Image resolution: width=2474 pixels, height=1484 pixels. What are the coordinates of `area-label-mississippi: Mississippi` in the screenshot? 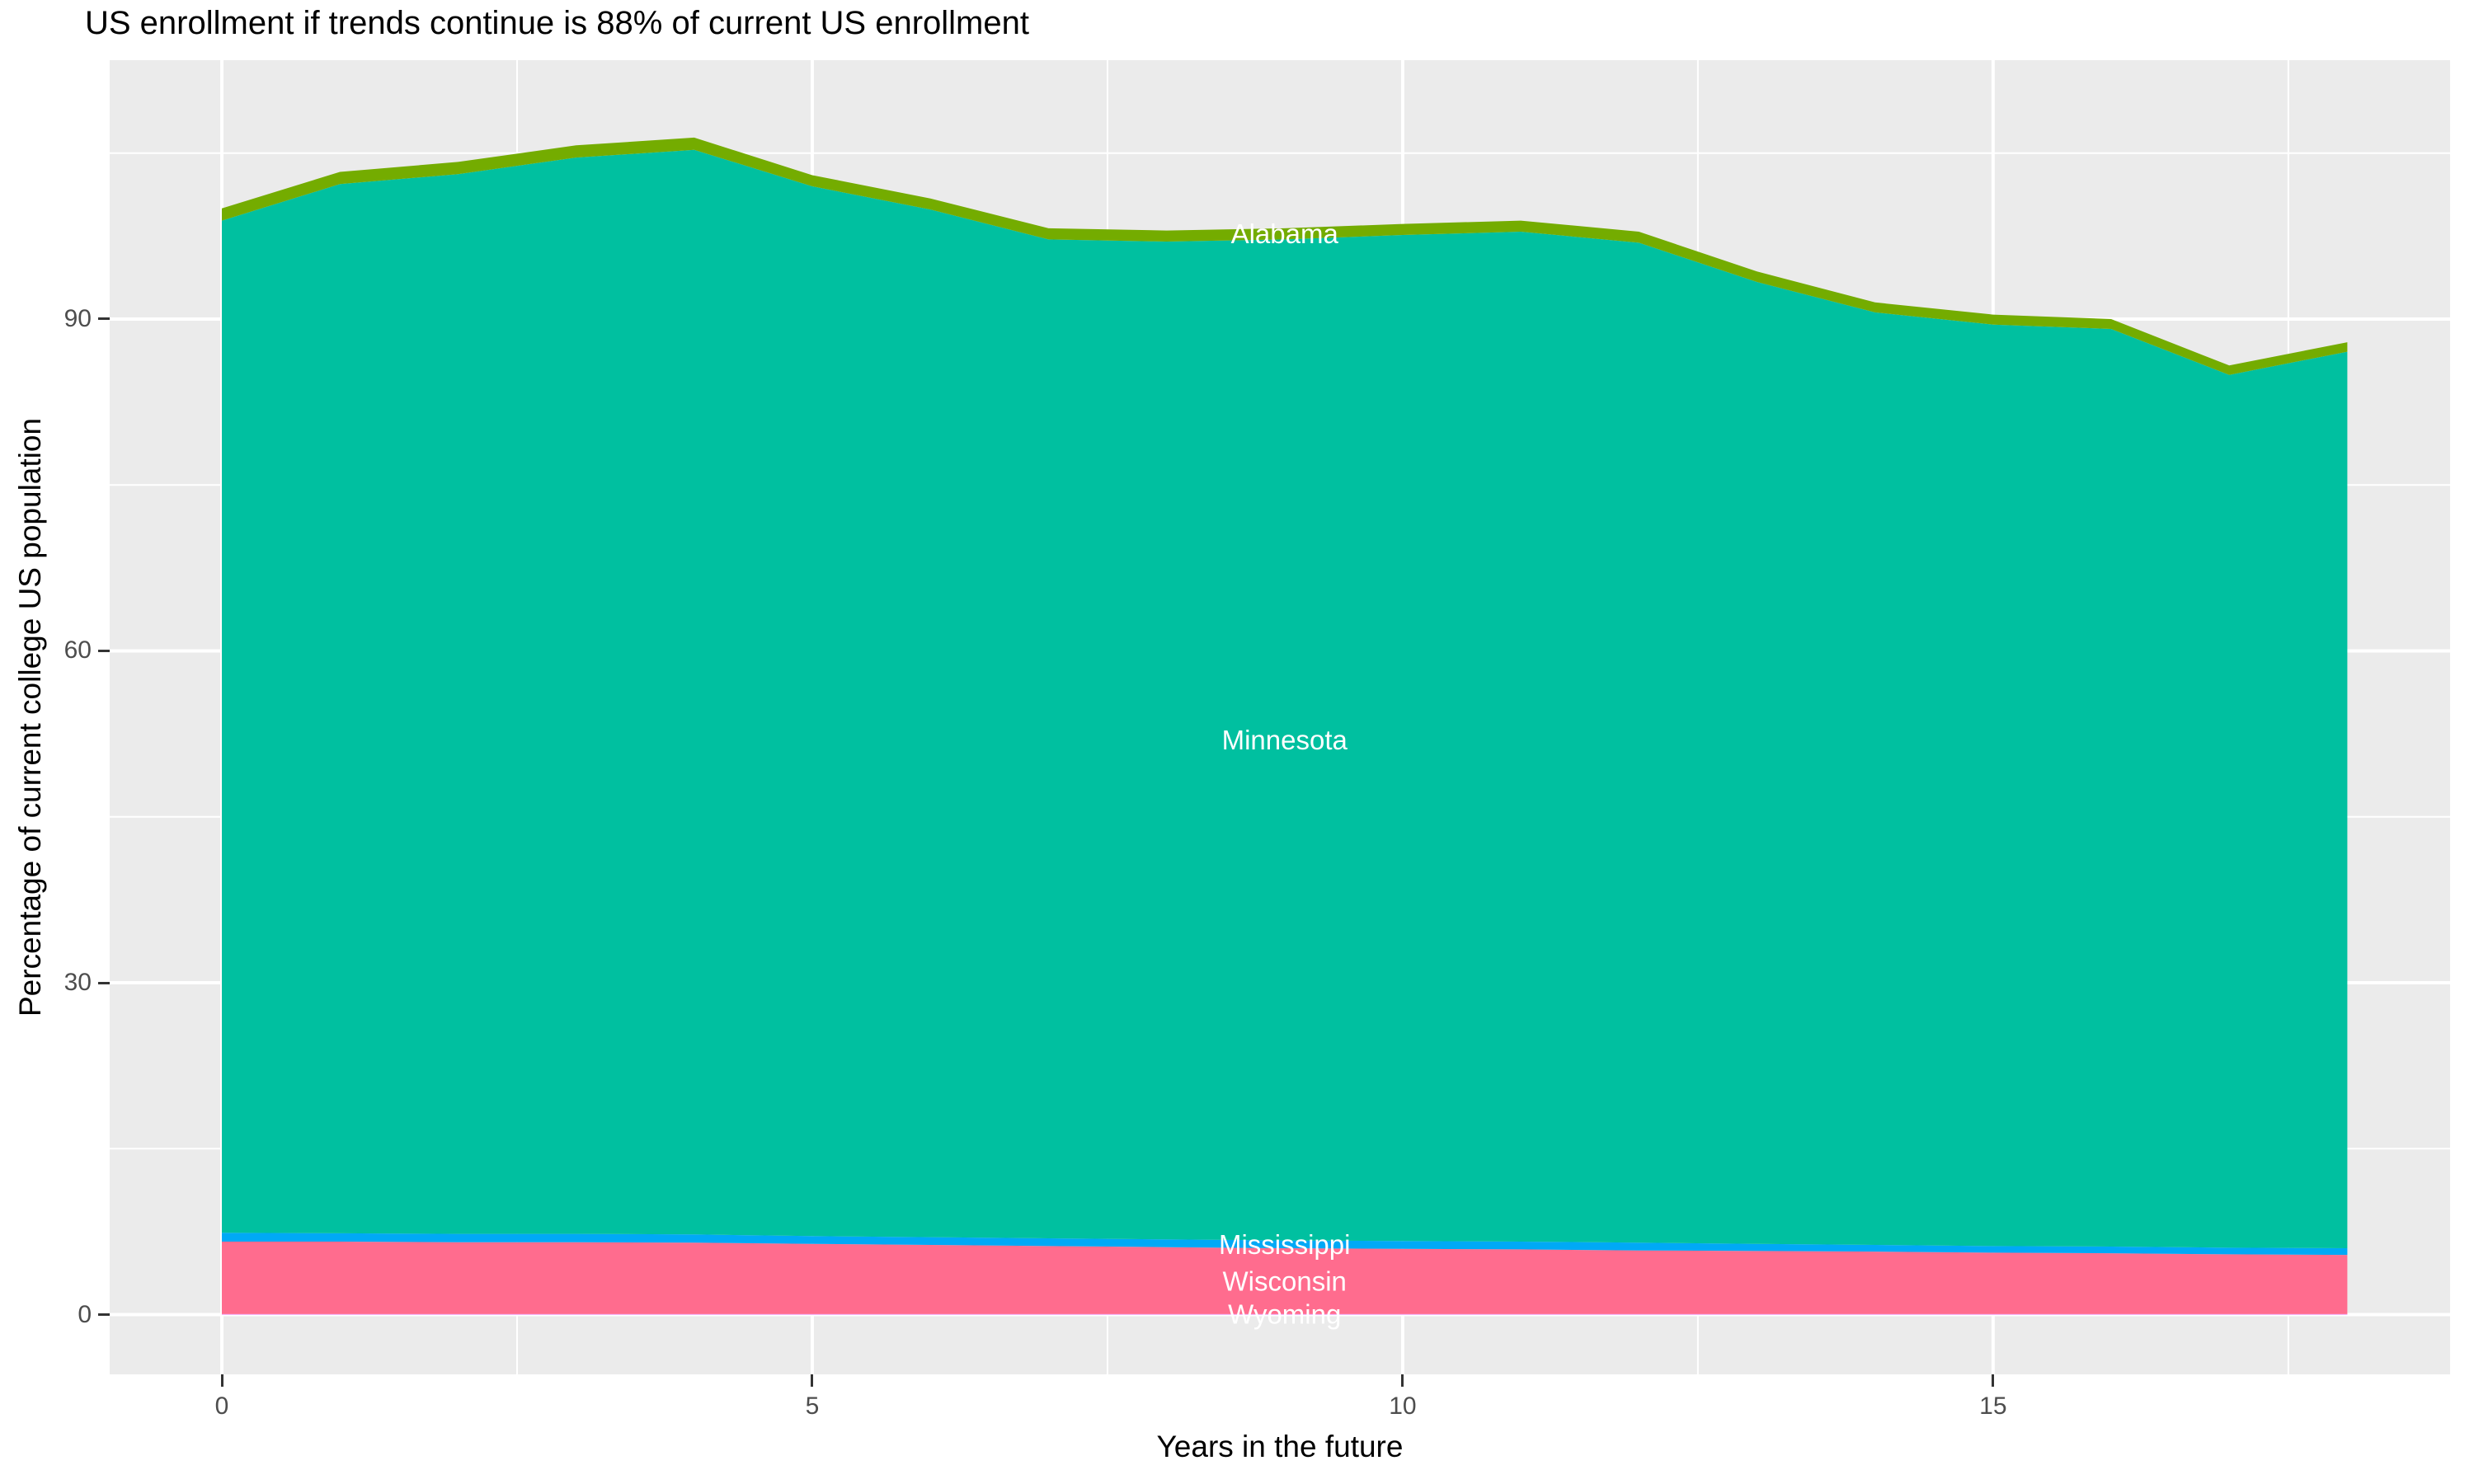 It's located at (1285, 1244).